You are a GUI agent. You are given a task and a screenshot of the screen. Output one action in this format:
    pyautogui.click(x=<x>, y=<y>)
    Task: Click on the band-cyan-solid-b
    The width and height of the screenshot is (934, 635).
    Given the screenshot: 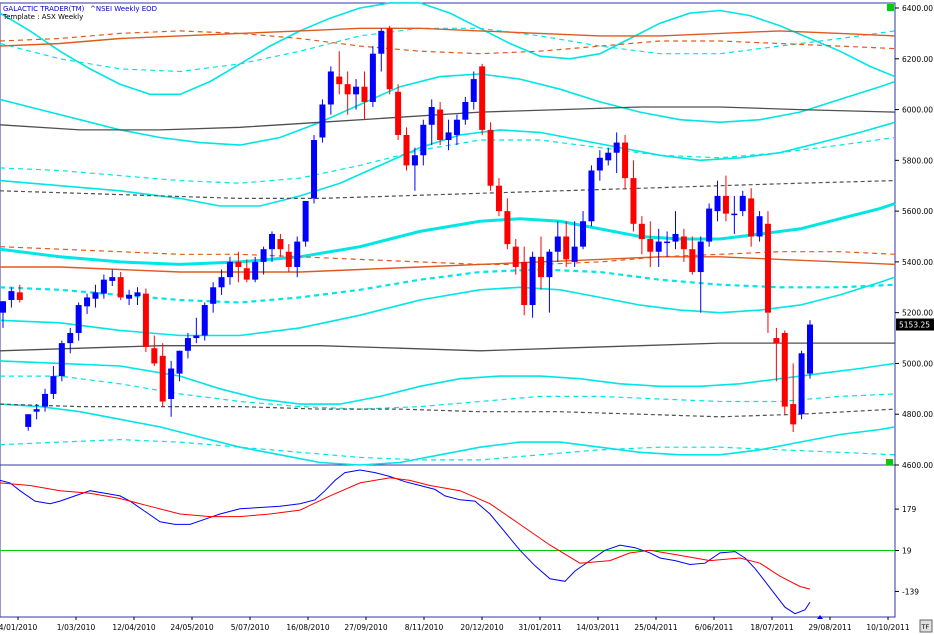 What is the action you would take?
    pyautogui.click(x=448, y=109)
    